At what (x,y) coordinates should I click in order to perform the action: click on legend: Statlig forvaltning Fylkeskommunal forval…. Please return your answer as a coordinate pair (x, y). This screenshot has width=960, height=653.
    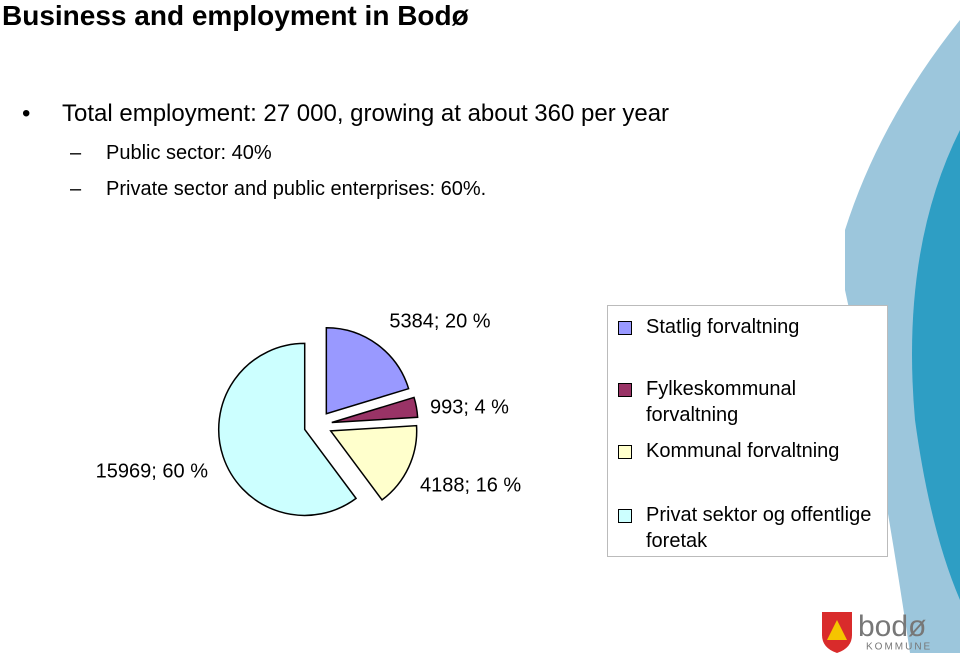
    Looking at the image, I should click on (747, 431).